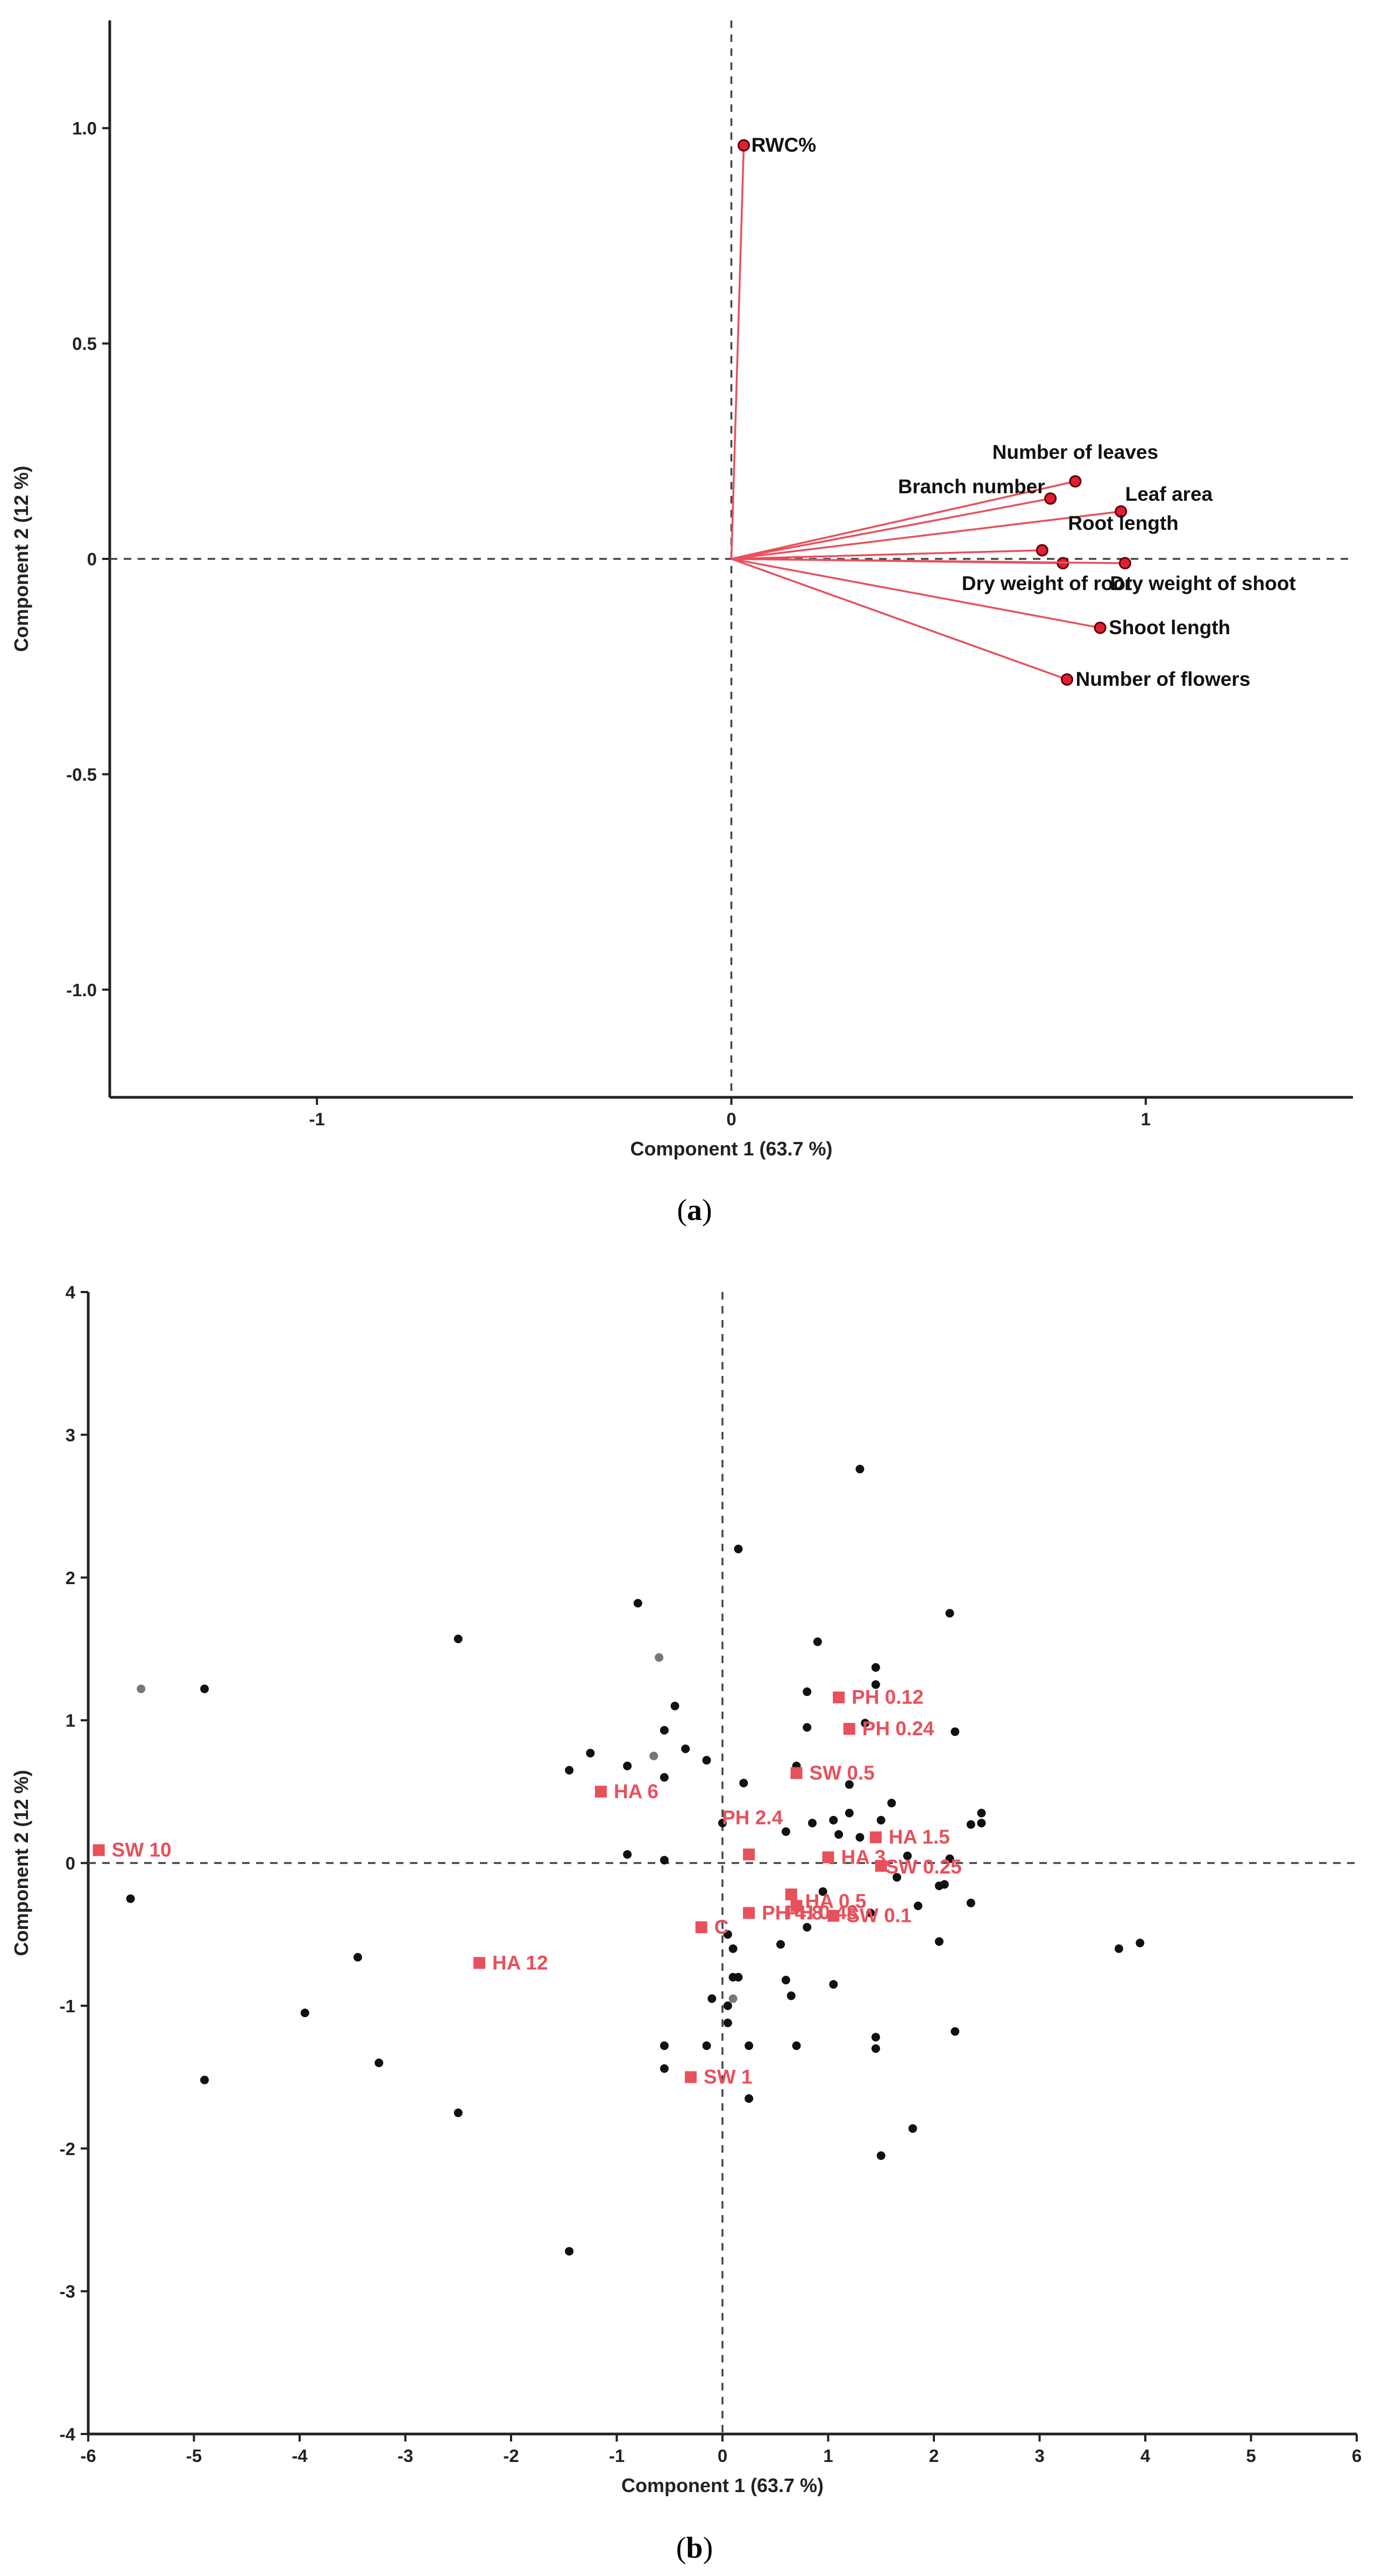 The height and width of the screenshot is (2576, 1389). What do you see at coordinates (1039, 2456) in the screenshot?
I see `x-tick-label: 3` at bounding box center [1039, 2456].